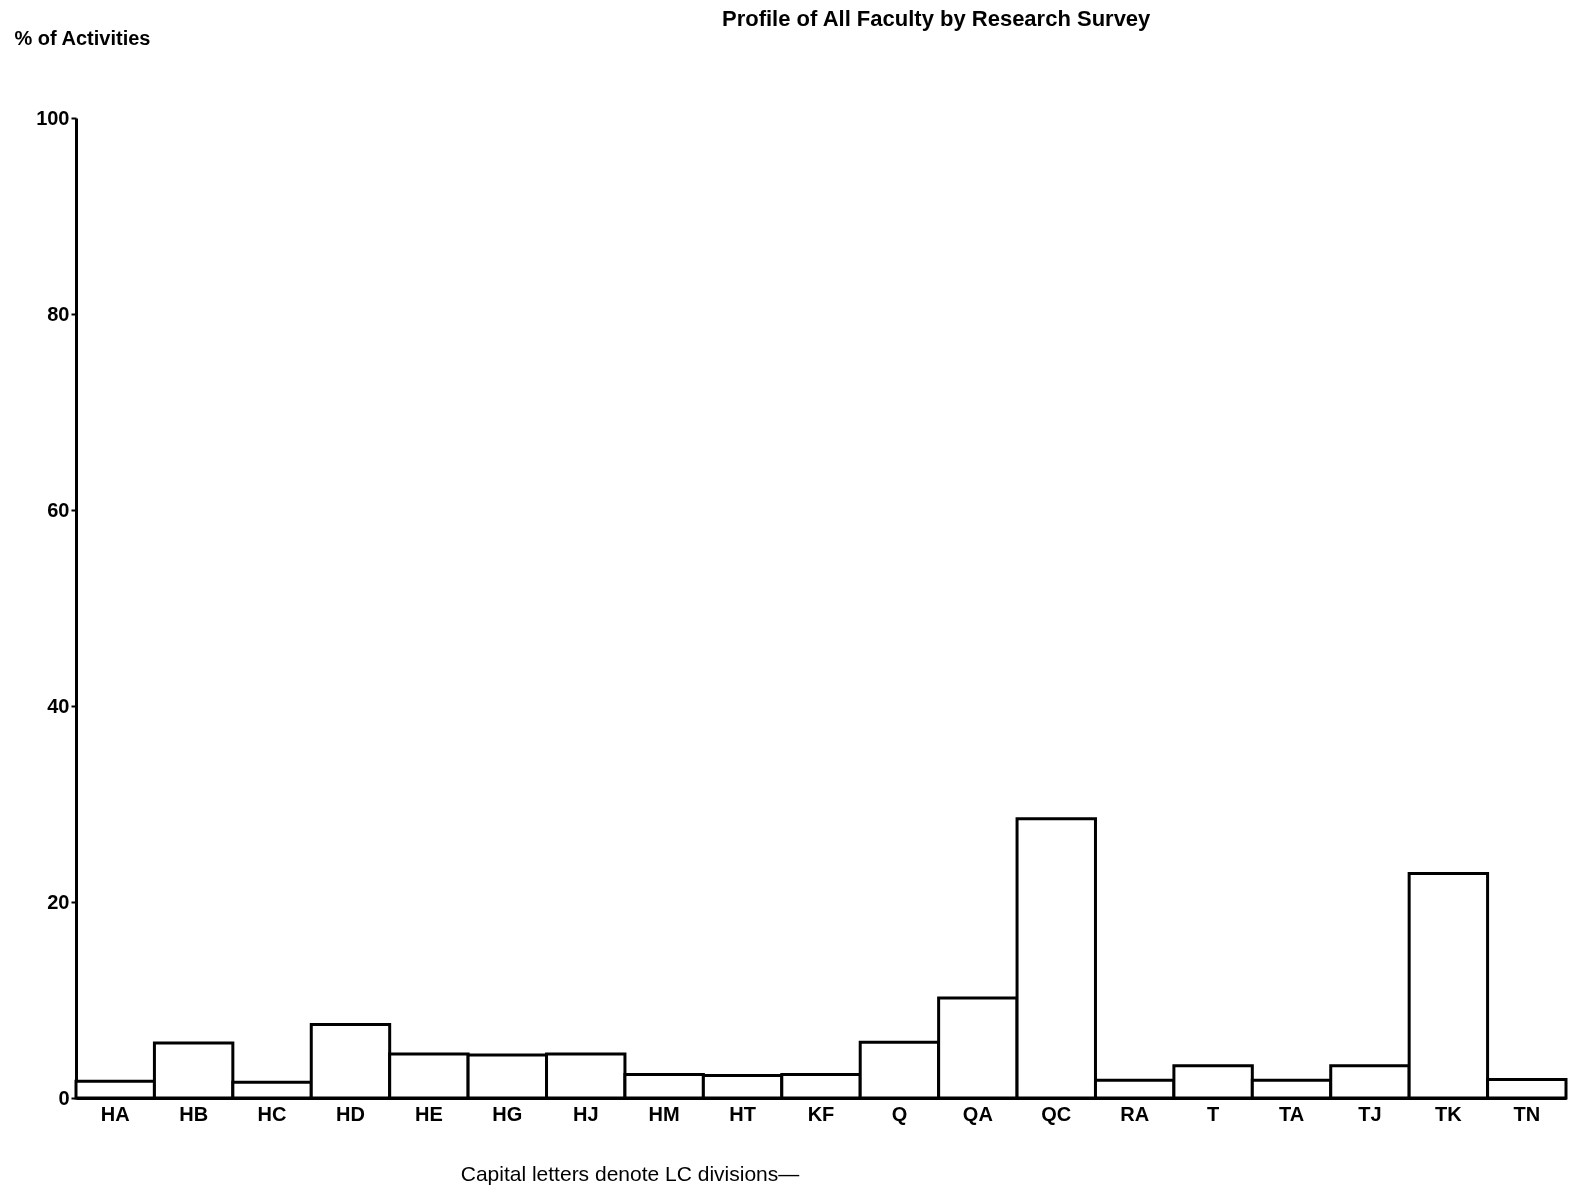 The width and height of the screenshot is (1570, 1195). What do you see at coordinates (1527, 1113) in the screenshot?
I see `x-tick-label: TN` at bounding box center [1527, 1113].